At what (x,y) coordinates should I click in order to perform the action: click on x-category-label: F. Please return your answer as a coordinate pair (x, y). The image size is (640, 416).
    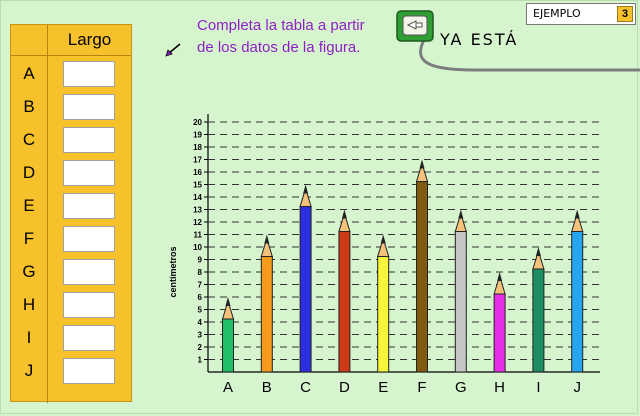
    Looking at the image, I should click on (421, 387).